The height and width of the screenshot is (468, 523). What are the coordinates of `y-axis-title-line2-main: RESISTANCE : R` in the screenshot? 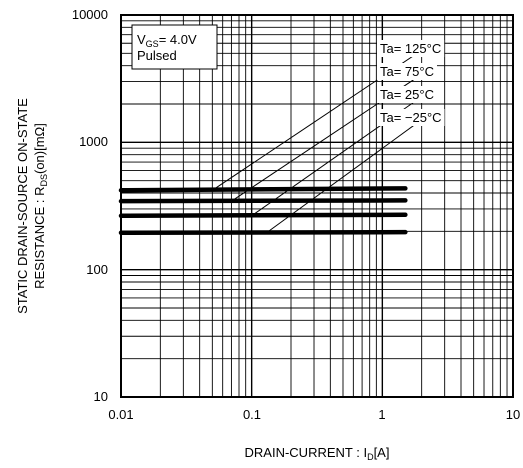 It's located at (39, 238).